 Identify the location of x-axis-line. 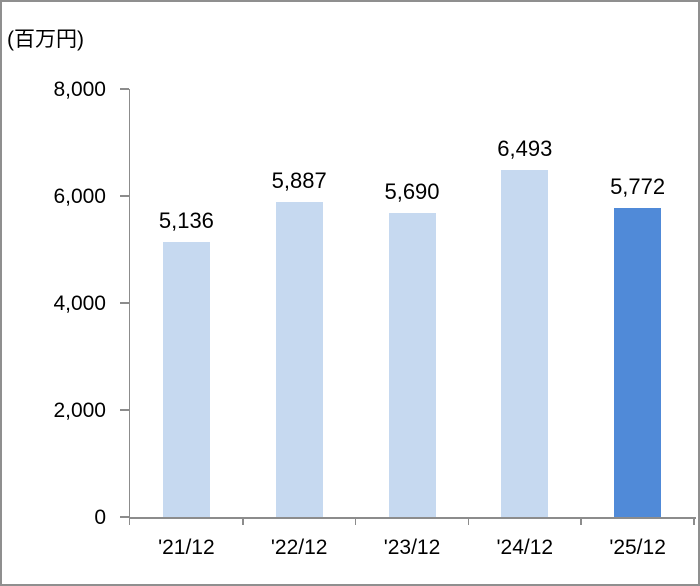
(413, 518).